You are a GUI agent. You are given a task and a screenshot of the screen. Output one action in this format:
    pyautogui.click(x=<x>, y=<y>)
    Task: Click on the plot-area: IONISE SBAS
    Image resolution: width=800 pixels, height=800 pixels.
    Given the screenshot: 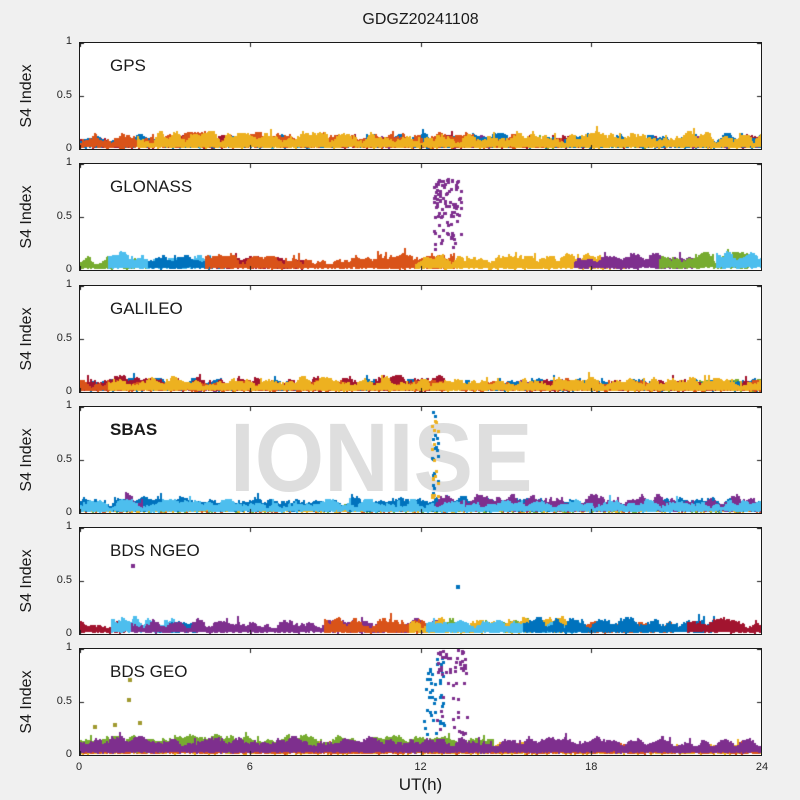 What is the action you would take?
    pyautogui.click(x=420, y=458)
    